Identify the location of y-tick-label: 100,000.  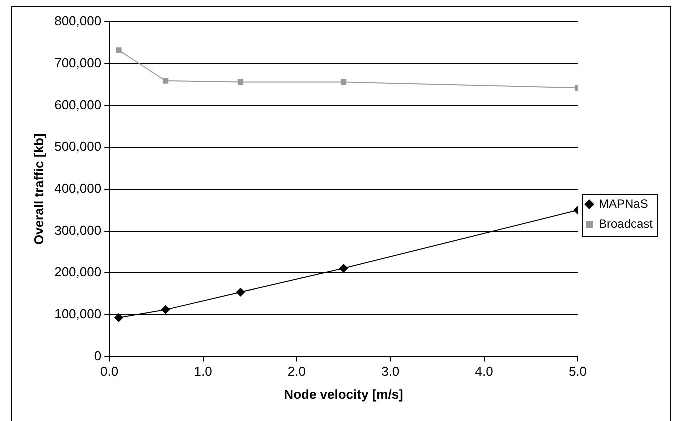
(78, 314).